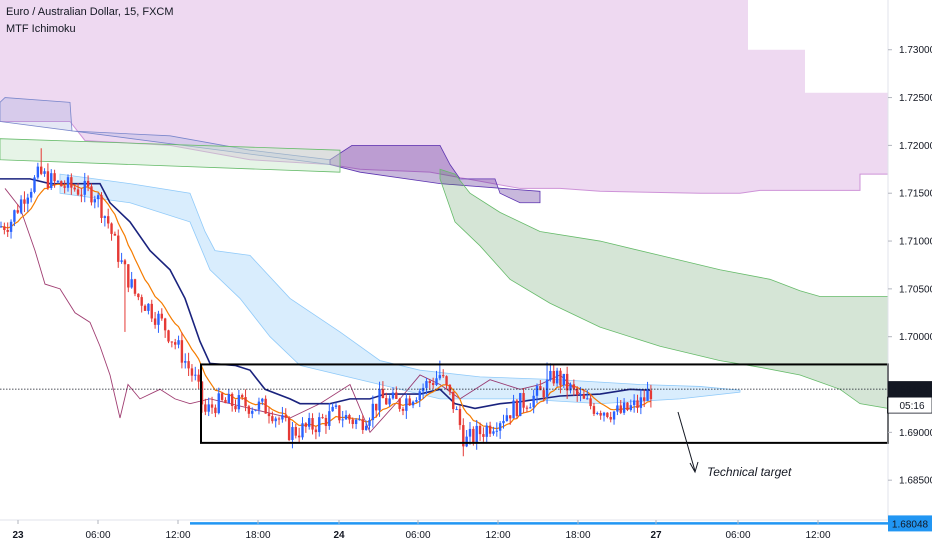 This screenshot has width=932, height=550. Describe the element at coordinates (339, 535) in the screenshot. I see `x-tick-label: 24` at that location.